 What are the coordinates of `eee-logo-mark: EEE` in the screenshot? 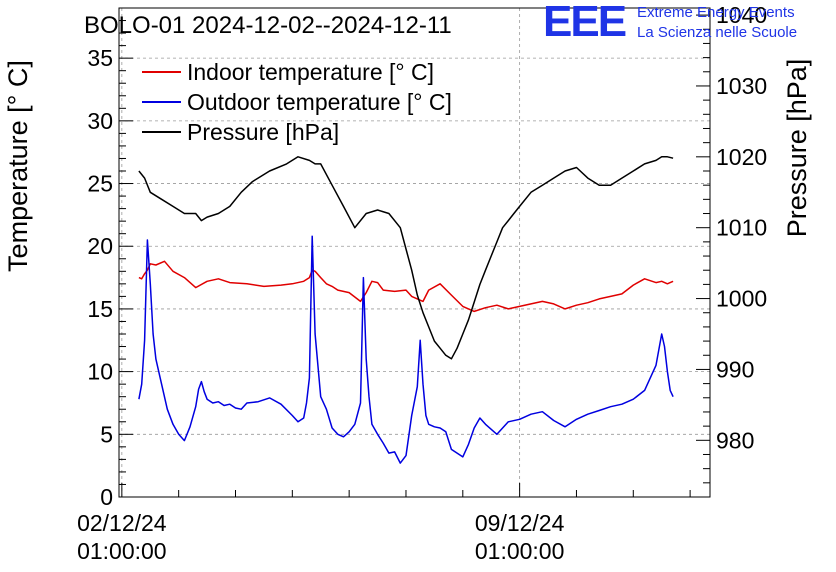 It's located at (585, 23).